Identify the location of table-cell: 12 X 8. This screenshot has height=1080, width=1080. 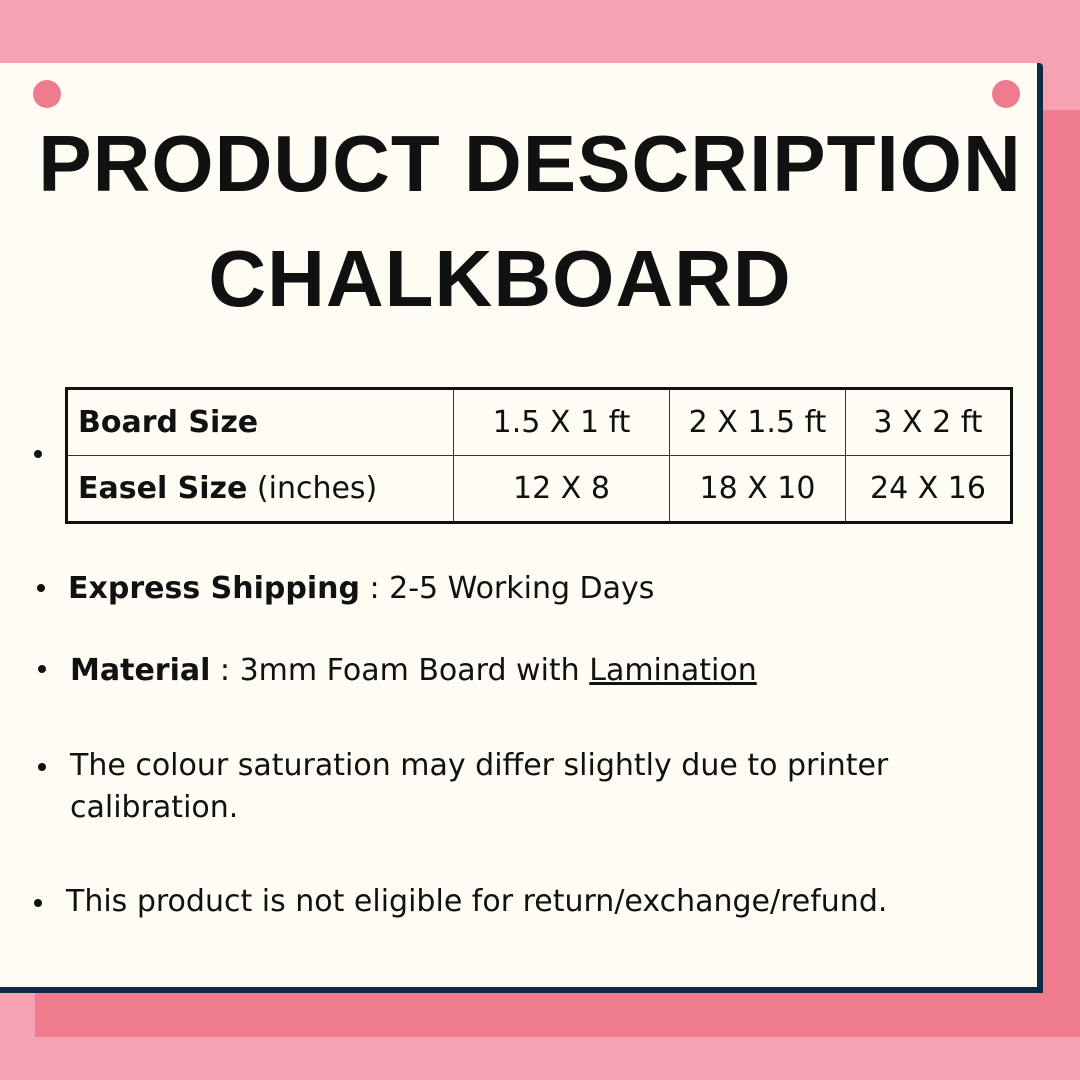
(561, 489).